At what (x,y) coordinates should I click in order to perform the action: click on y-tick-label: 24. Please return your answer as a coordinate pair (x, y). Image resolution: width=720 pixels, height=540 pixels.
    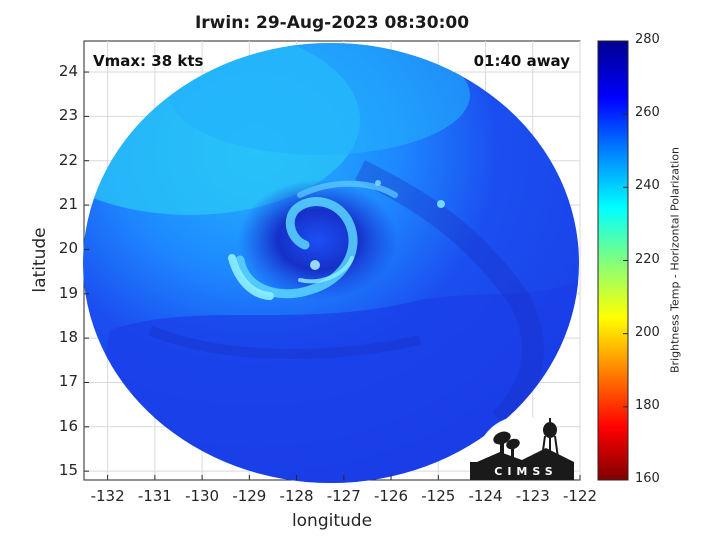
    Looking at the image, I should click on (68, 71).